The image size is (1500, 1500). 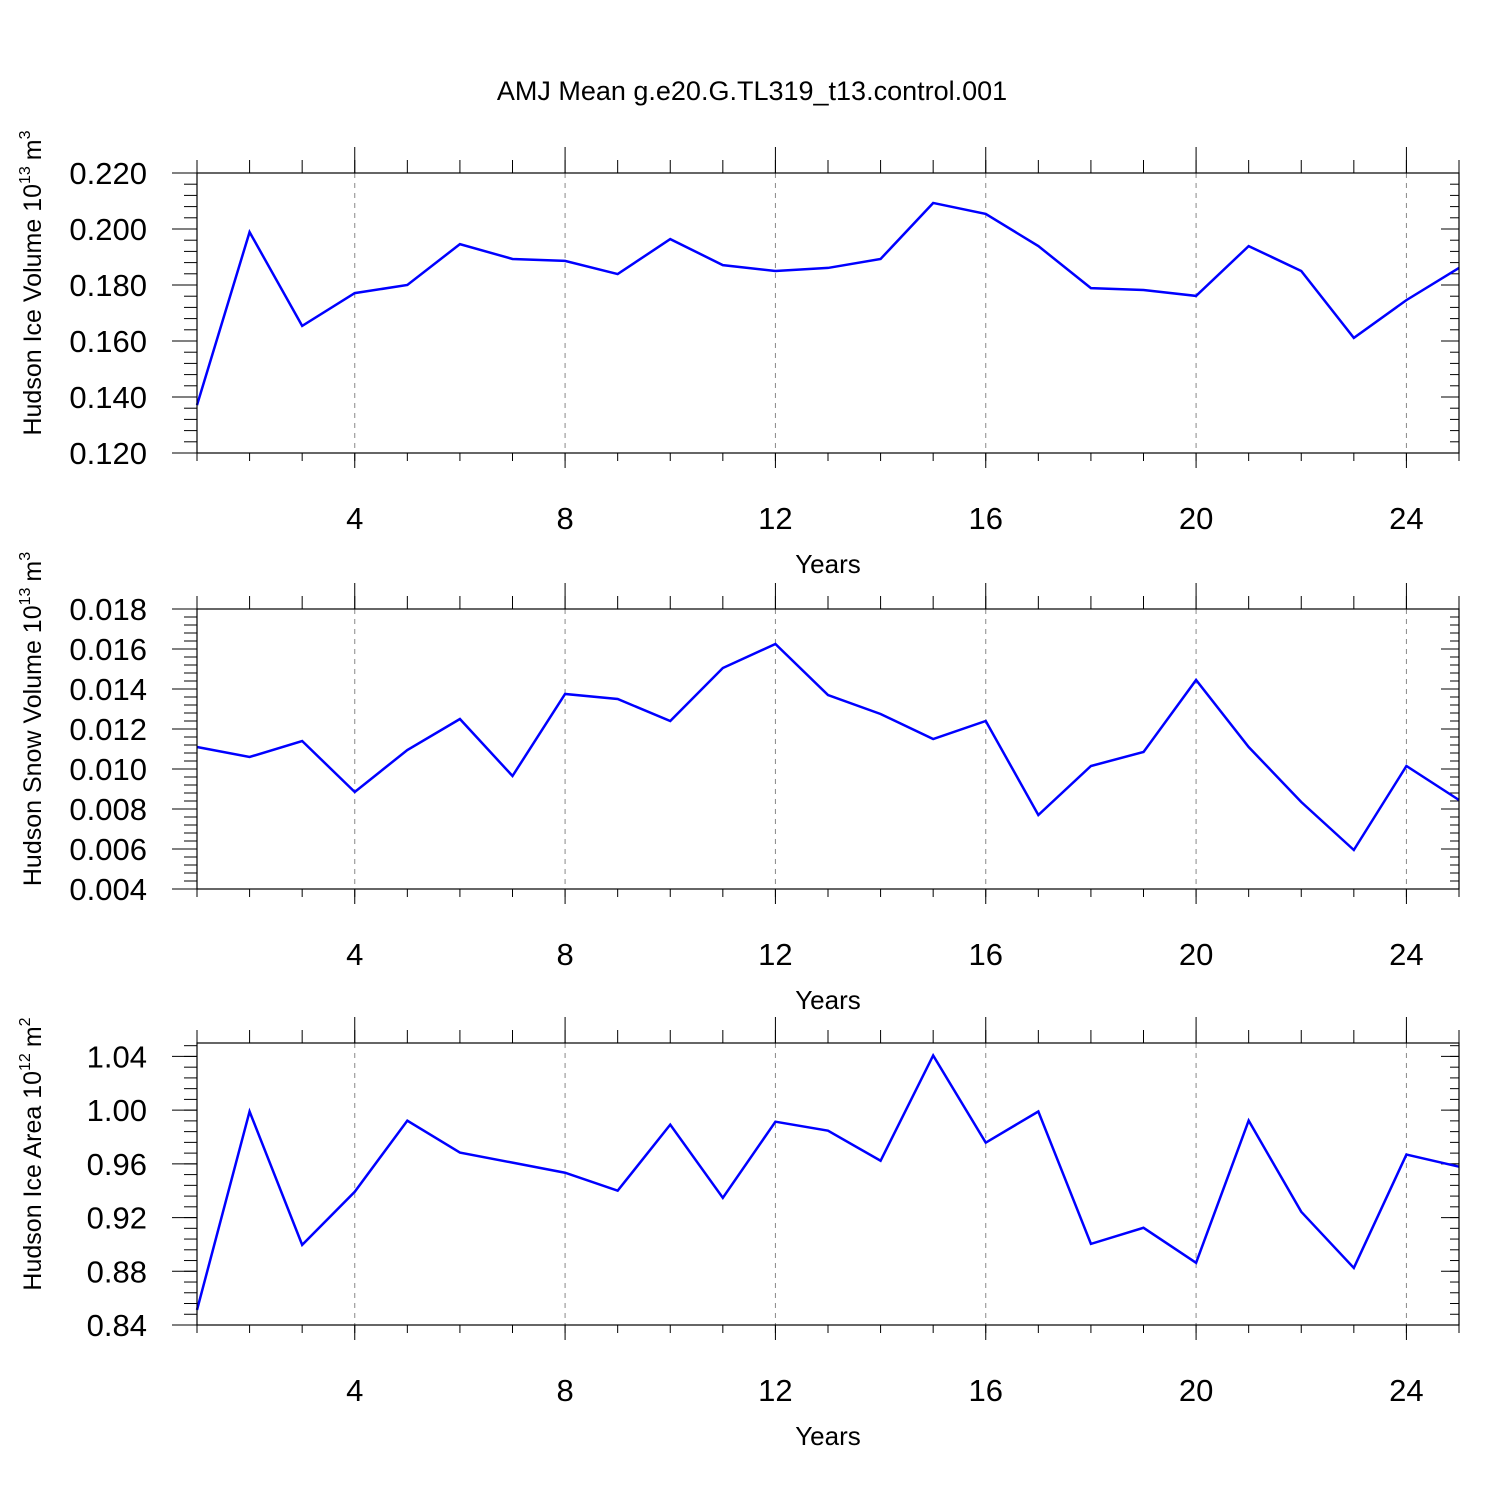 I want to click on y-axis-label-unit-power: 2, so click(x=25, y=1021).